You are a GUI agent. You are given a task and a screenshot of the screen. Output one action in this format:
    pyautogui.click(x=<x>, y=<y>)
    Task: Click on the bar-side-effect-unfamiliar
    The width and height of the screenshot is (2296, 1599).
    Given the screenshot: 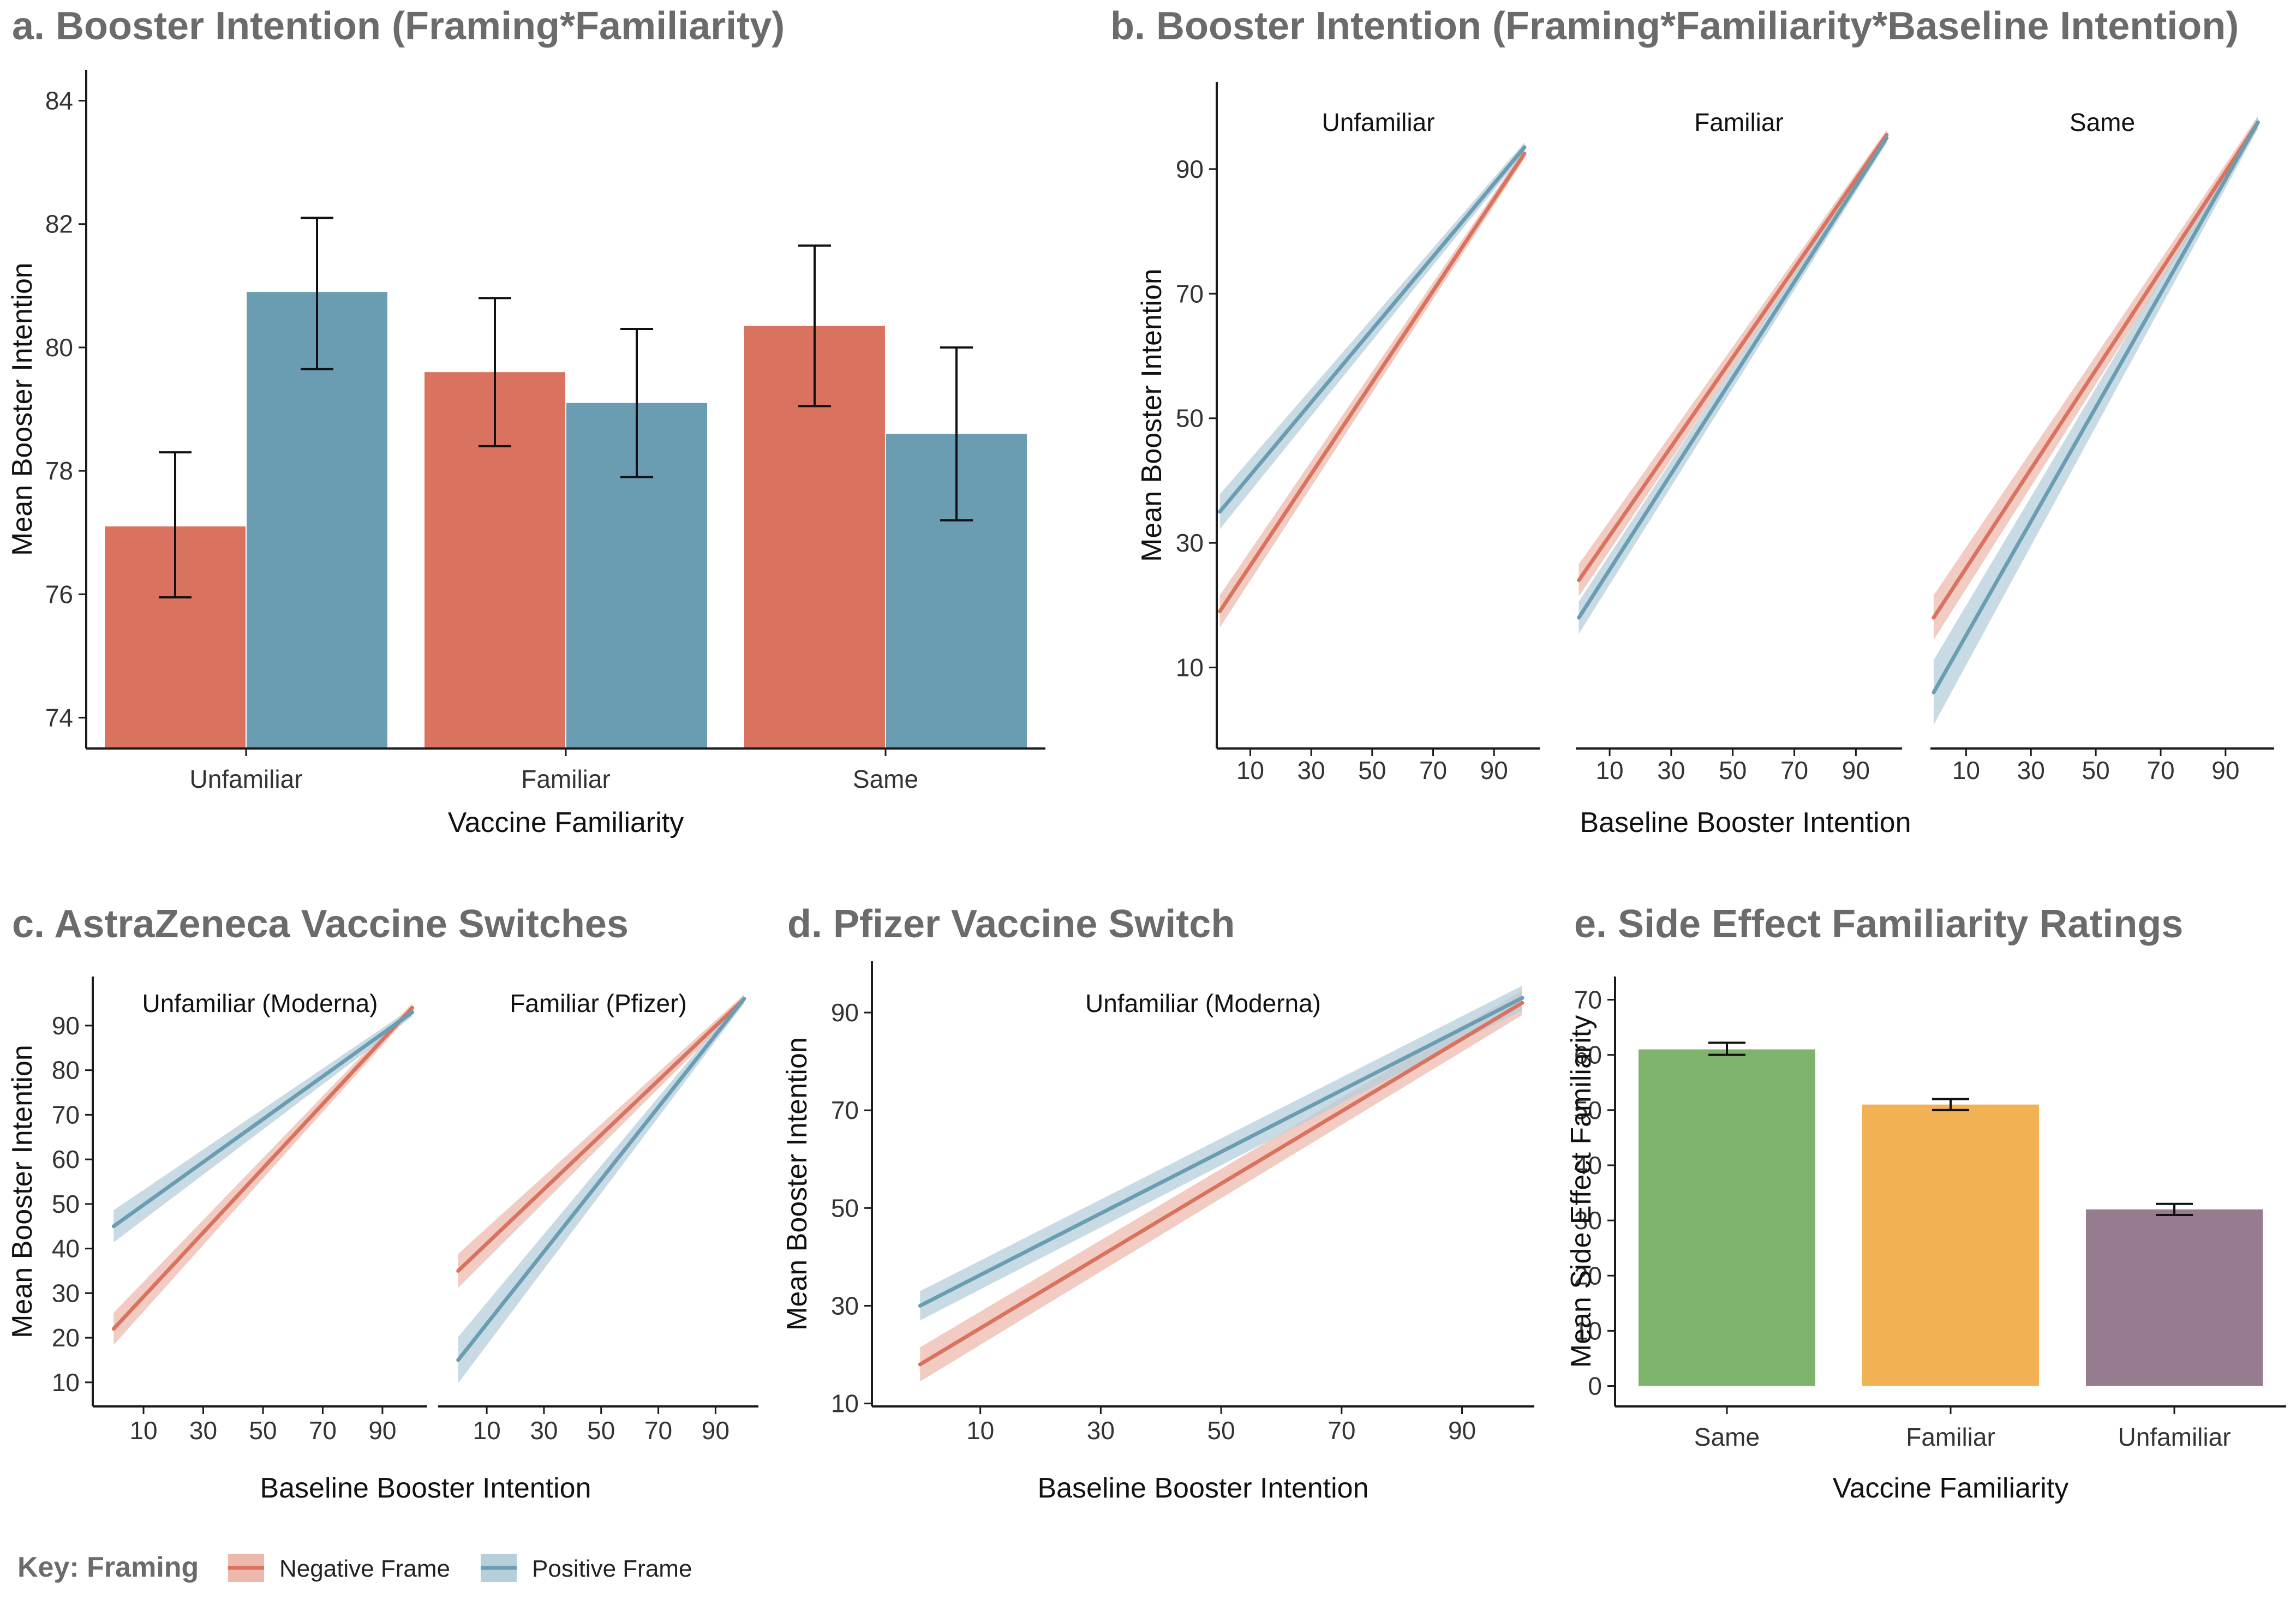 What is the action you would take?
    pyautogui.click(x=2174, y=1297)
    